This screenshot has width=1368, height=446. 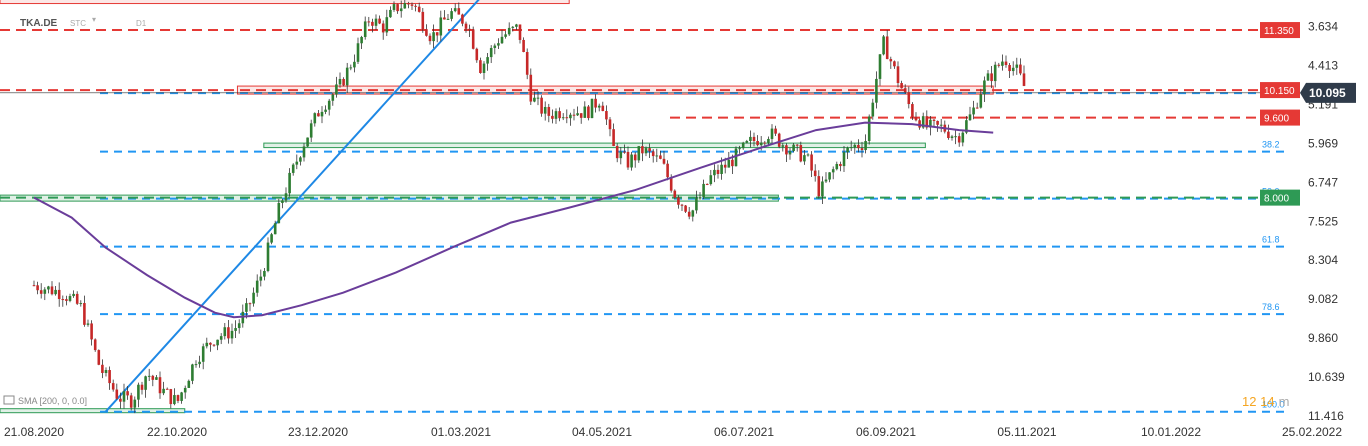 What do you see at coordinates (141, 23) in the screenshot?
I see `timeframe-label: D1` at bounding box center [141, 23].